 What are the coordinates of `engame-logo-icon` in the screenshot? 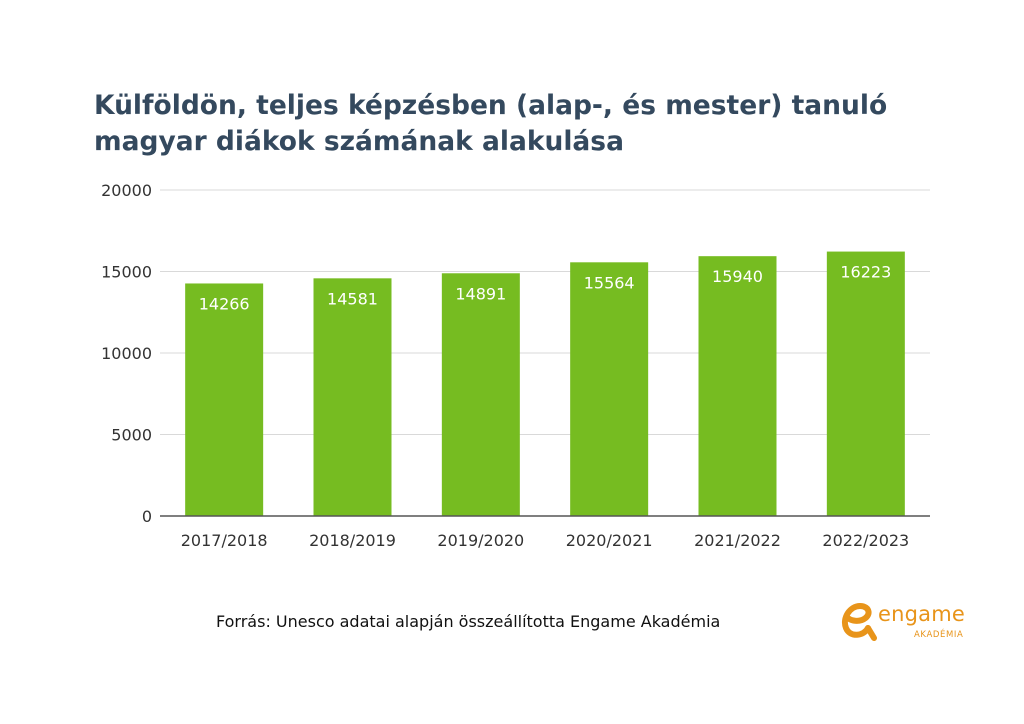 It's located at (859, 621).